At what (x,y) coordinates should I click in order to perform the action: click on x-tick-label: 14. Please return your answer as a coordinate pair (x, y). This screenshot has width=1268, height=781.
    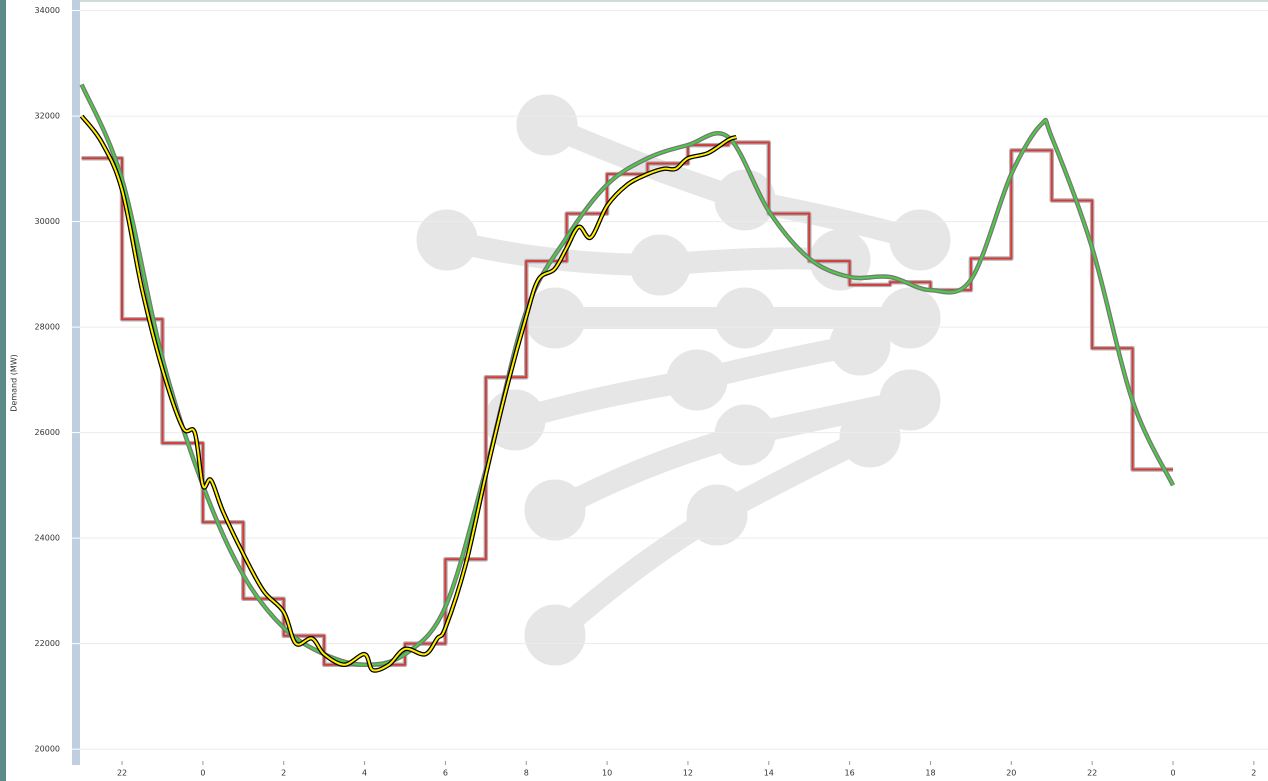
    Looking at the image, I should click on (769, 773).